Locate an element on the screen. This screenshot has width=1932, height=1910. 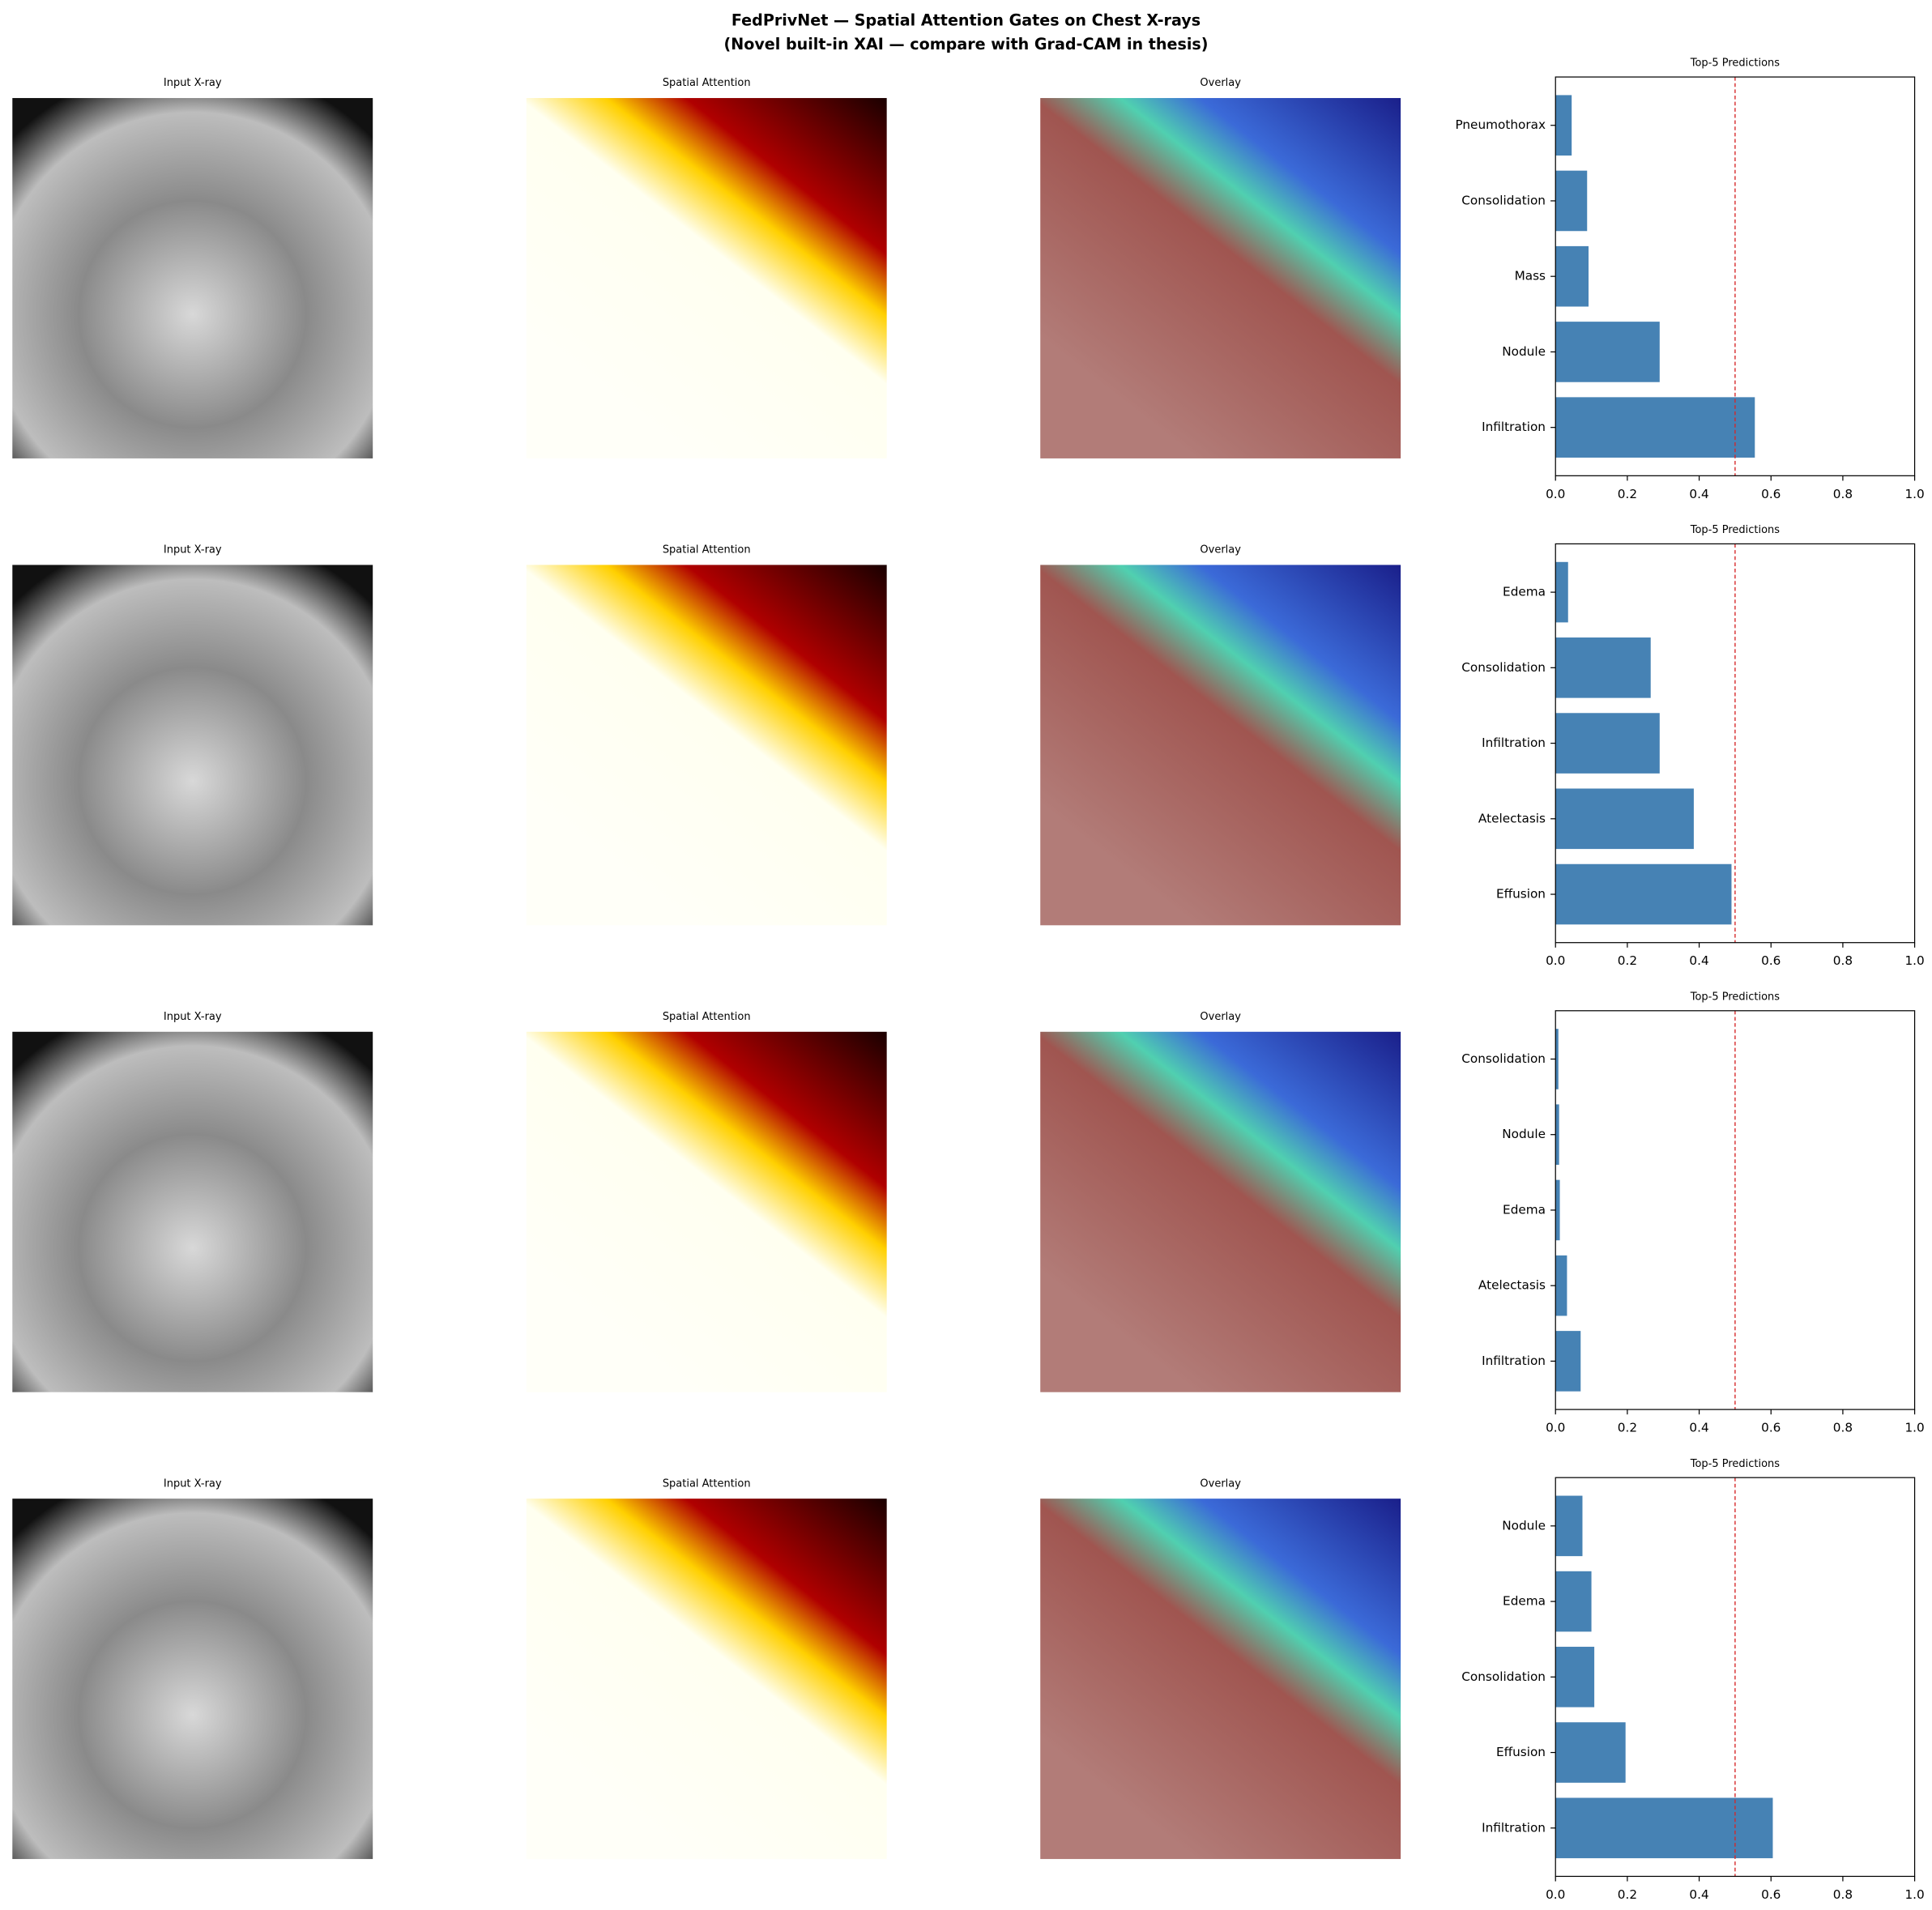
y-tick-label: Mass is located at coordinates (1530, 276).